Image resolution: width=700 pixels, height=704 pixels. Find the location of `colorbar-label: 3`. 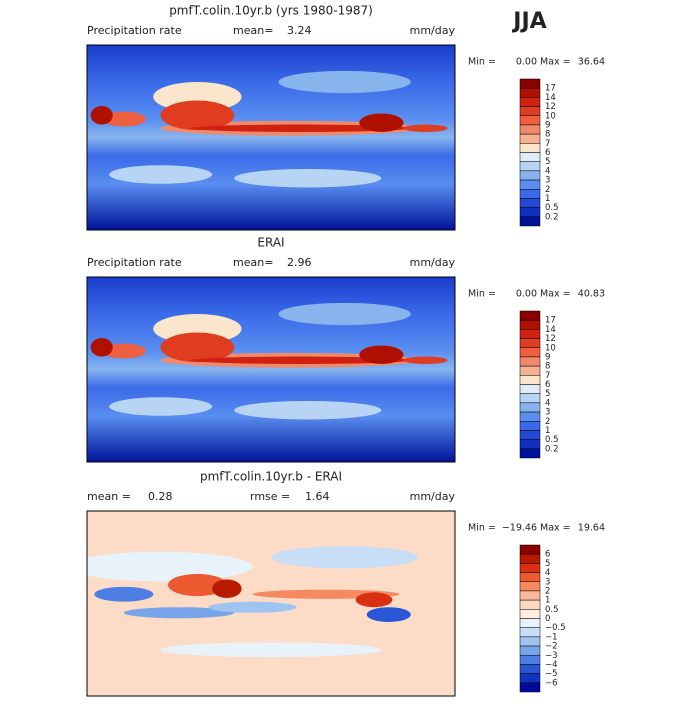

colorbar-label: 3 is located at coordinates (547, 181).